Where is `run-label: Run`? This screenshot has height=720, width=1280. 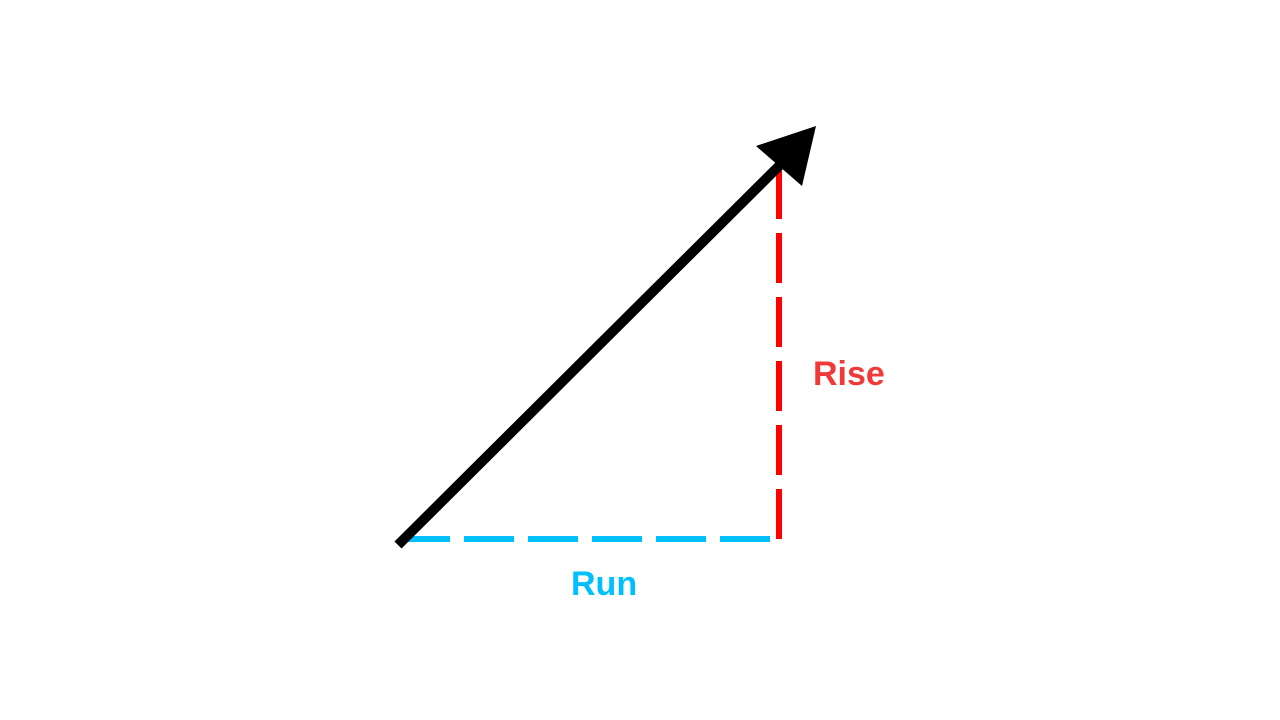 run-label: Run is located at coordinates (604, 584).